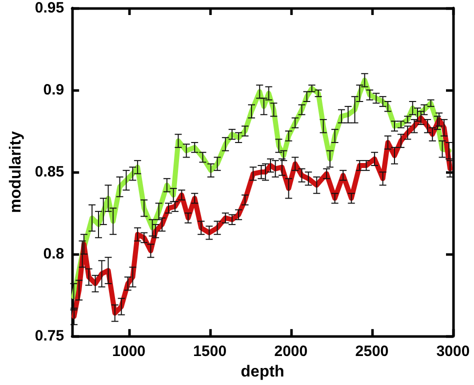 The width and height of the screenshot is (474, 385). Describe the element at coordinates (49, 172) in the screenshot. I see `y-tick-label: 0.85` at that location.